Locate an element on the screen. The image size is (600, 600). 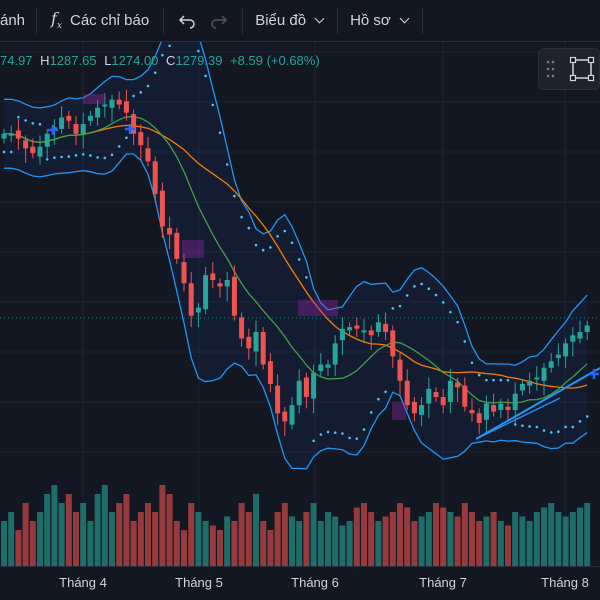
redo-button is located at coordinates (219, 21).